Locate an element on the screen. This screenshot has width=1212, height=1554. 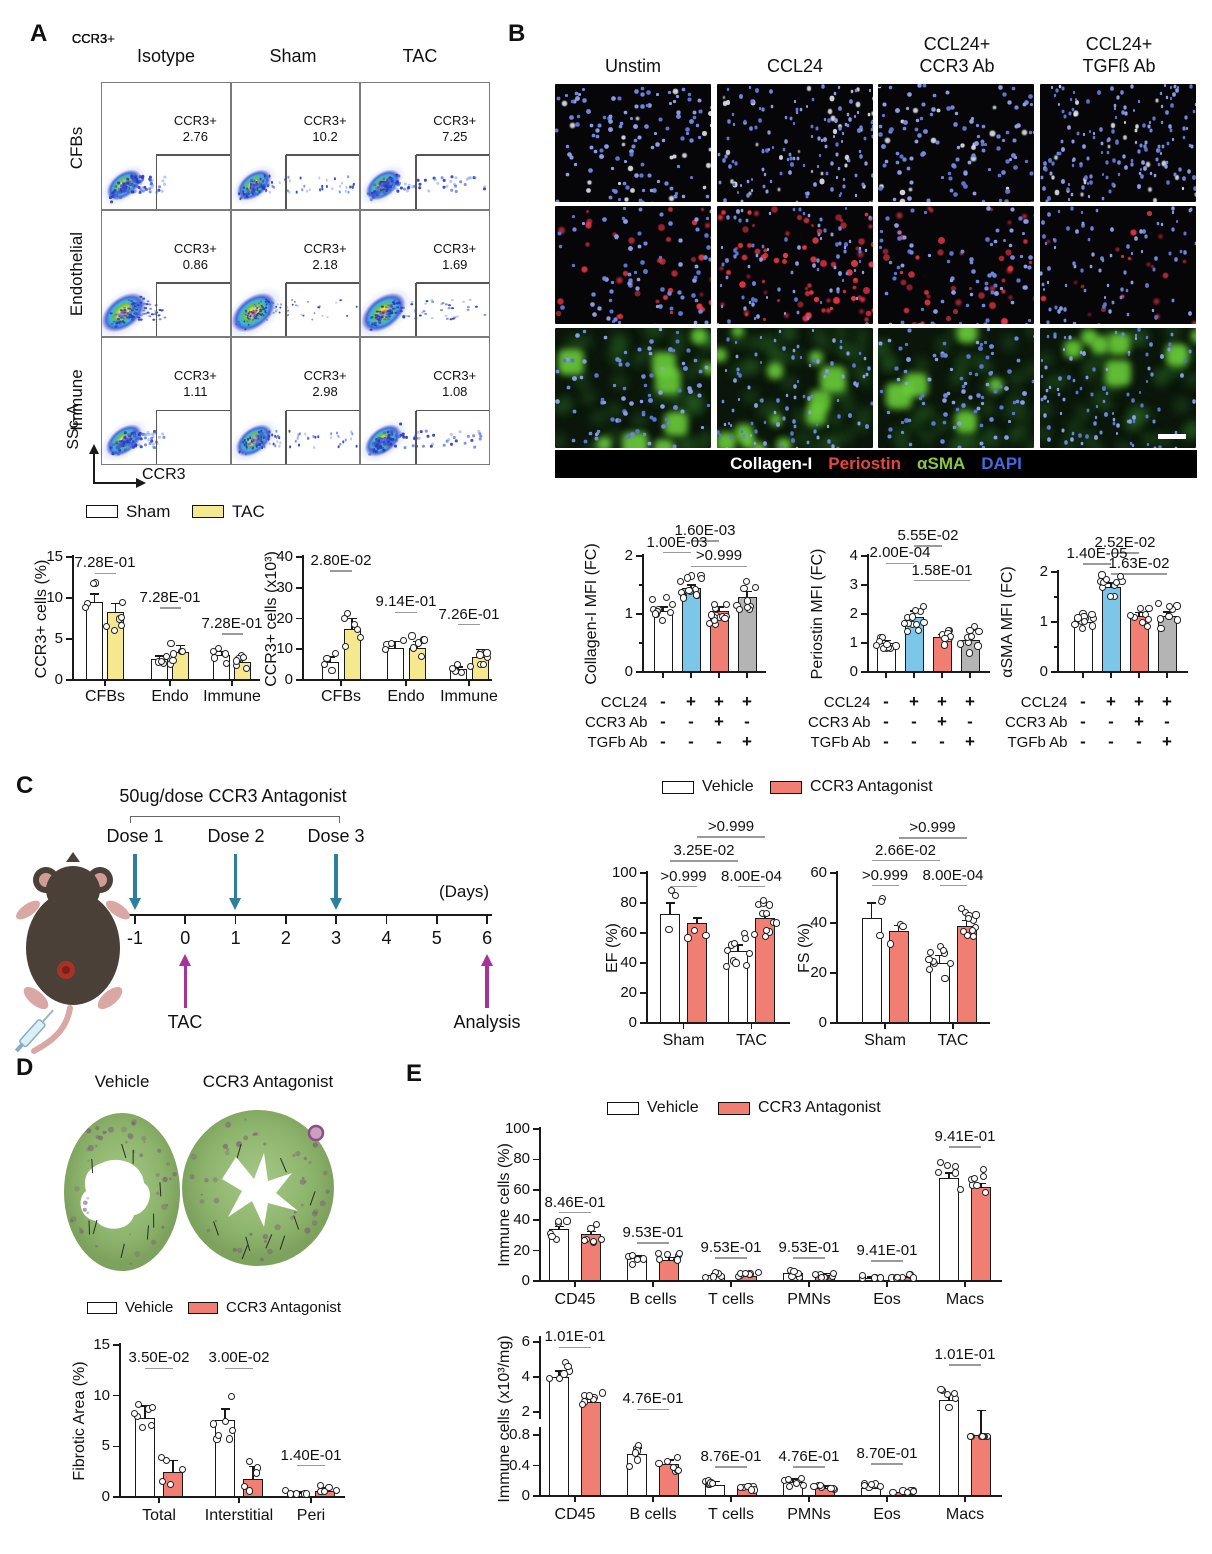
timeline-tick-label: 6 is located at coordinates (487, 938).